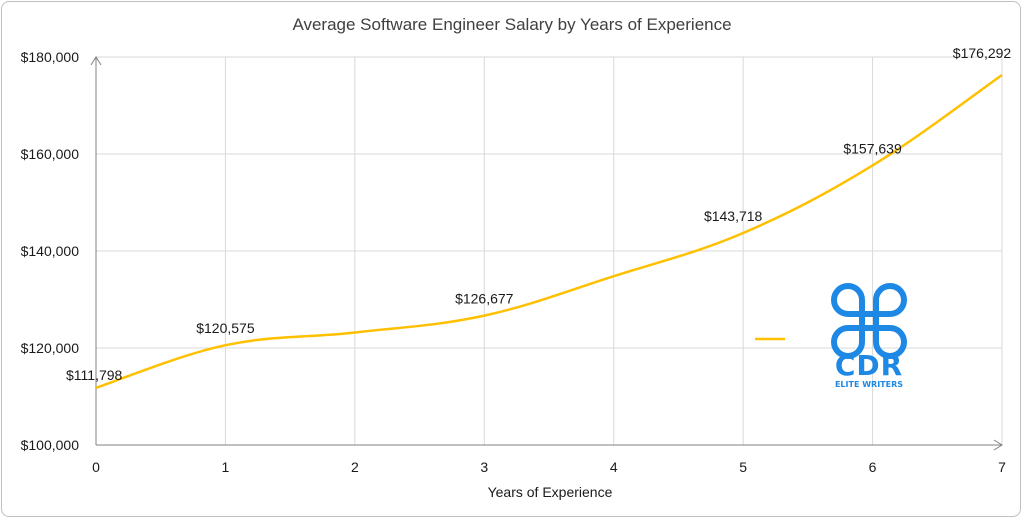 The image size is (1024, 520). I want to click on data-label: $111,798, so click(94, 375).